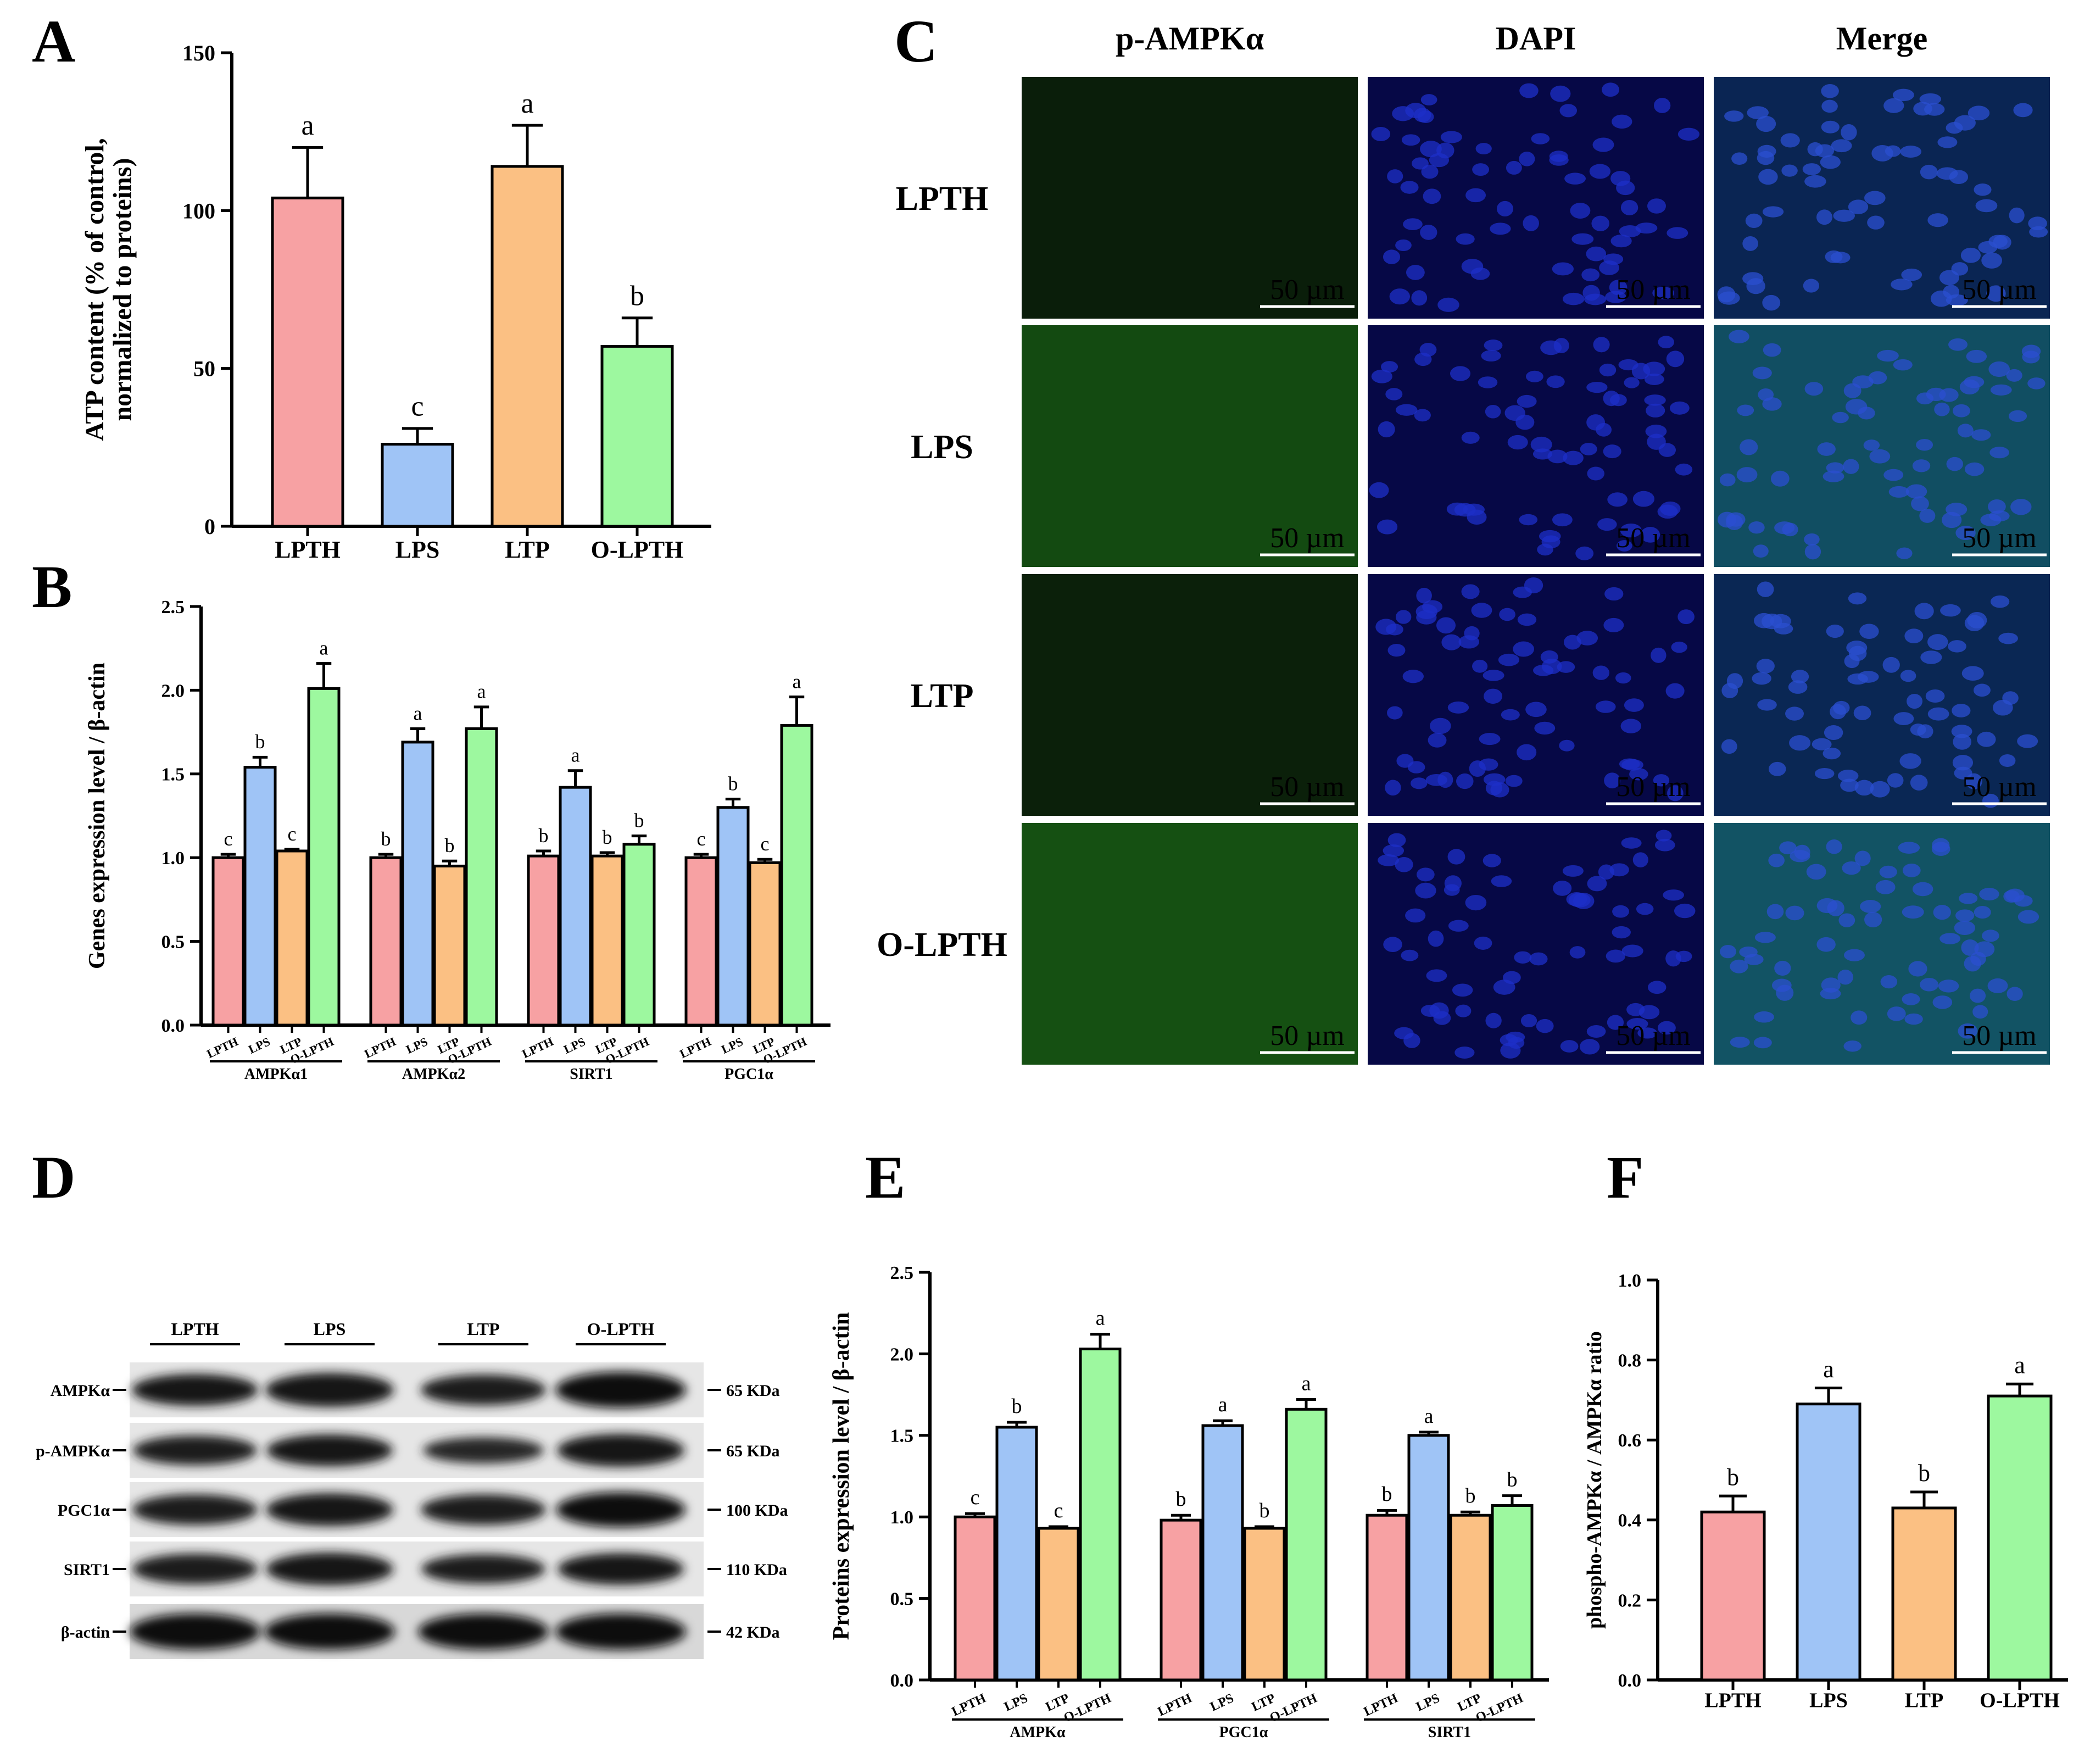  I want to click on row-label: LPS, so click(942, 447).